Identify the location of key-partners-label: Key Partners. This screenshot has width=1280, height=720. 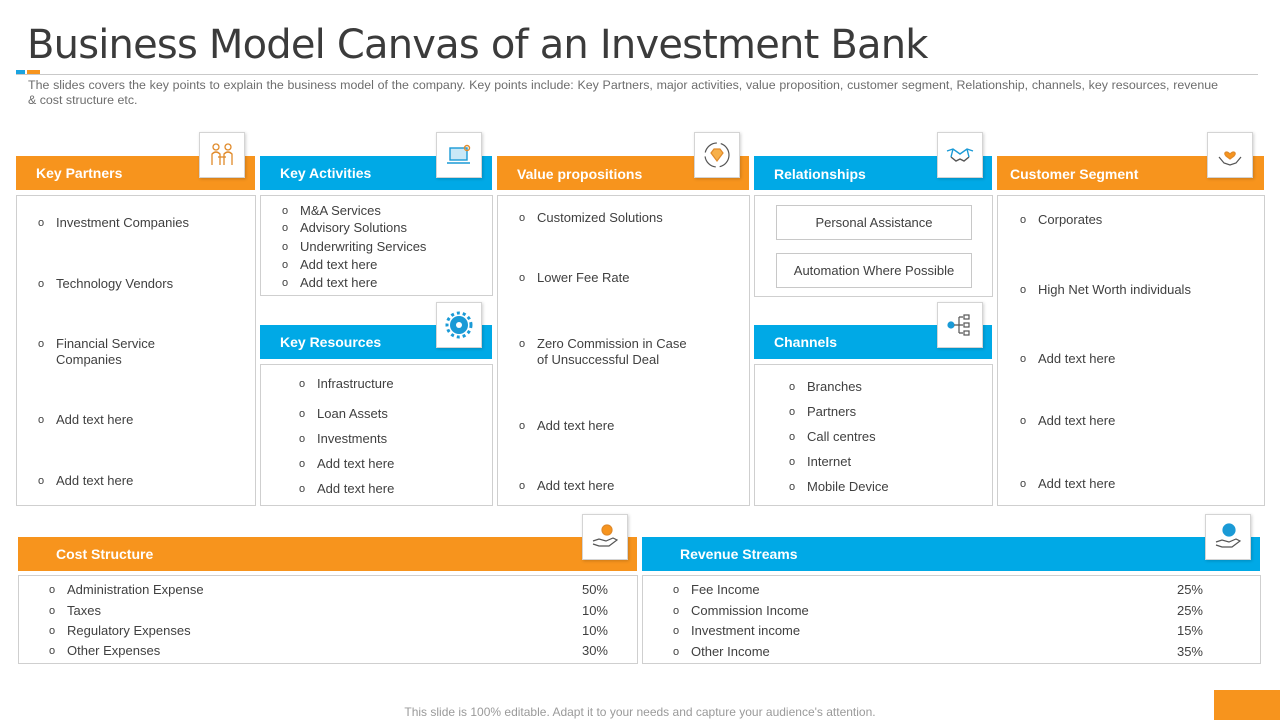
(79, 173).